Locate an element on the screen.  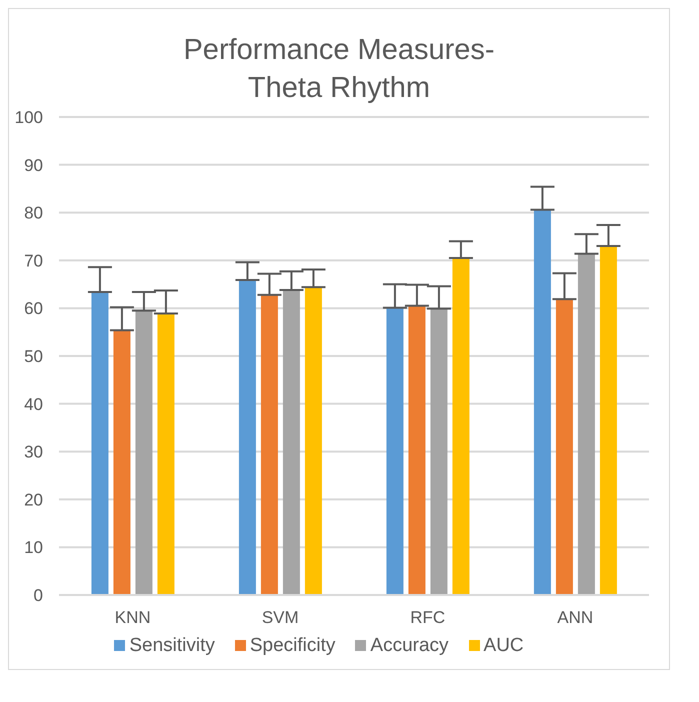
y-tick-label: 100 is located at coordinates (28, 118).